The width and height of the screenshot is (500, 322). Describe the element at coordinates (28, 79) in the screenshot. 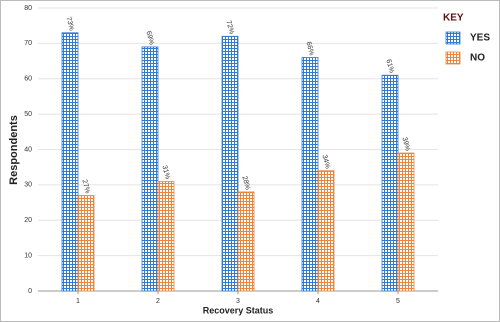

I see `y-tick-label: 60` at that location.